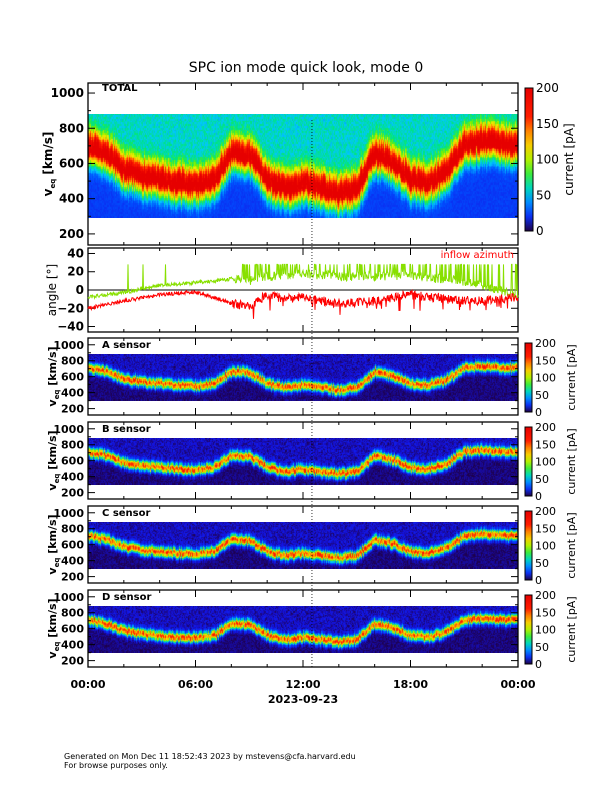 This screenshot has height=792, width=612. I want to click on panel-label: B sensor, so click(126, 429).